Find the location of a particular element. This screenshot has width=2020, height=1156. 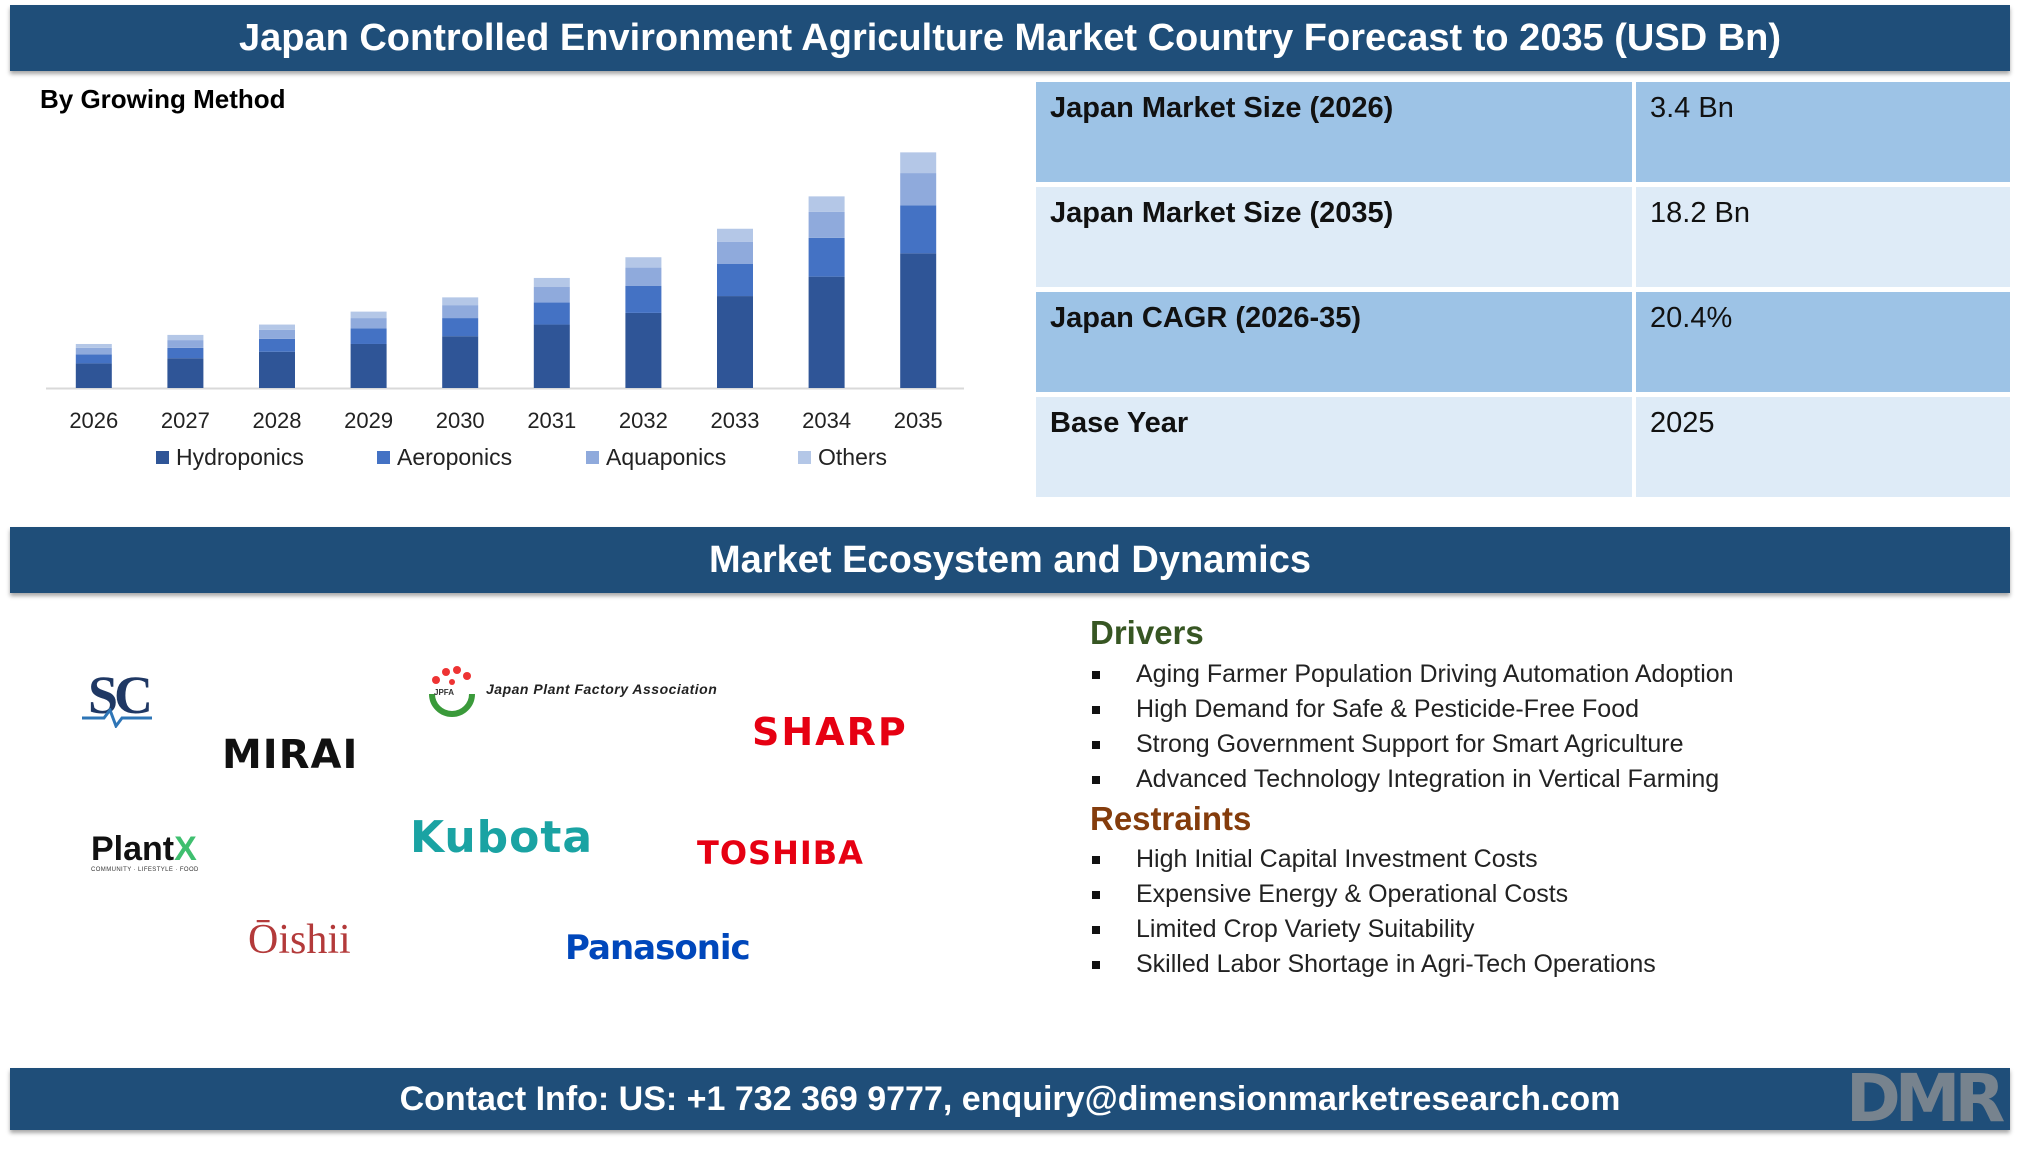

panasonic-logo-text: Panasonic is located at coordinates (658, 948).